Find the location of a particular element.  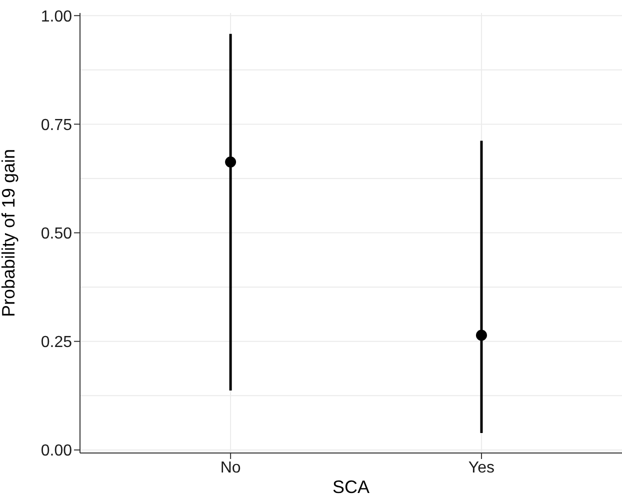

y-tick-label: 1.00 is located at coordinates (56, 17).